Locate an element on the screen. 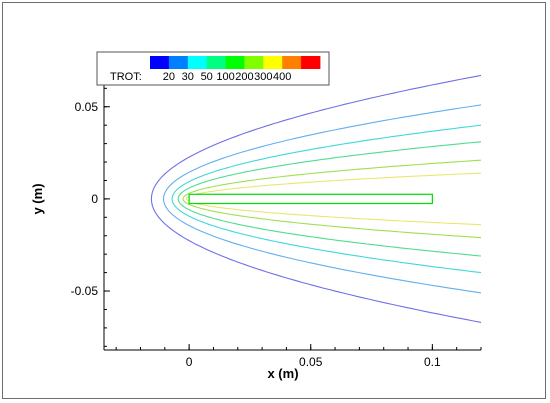  x-tick-label: 0 is located at coordinates (189, 362).